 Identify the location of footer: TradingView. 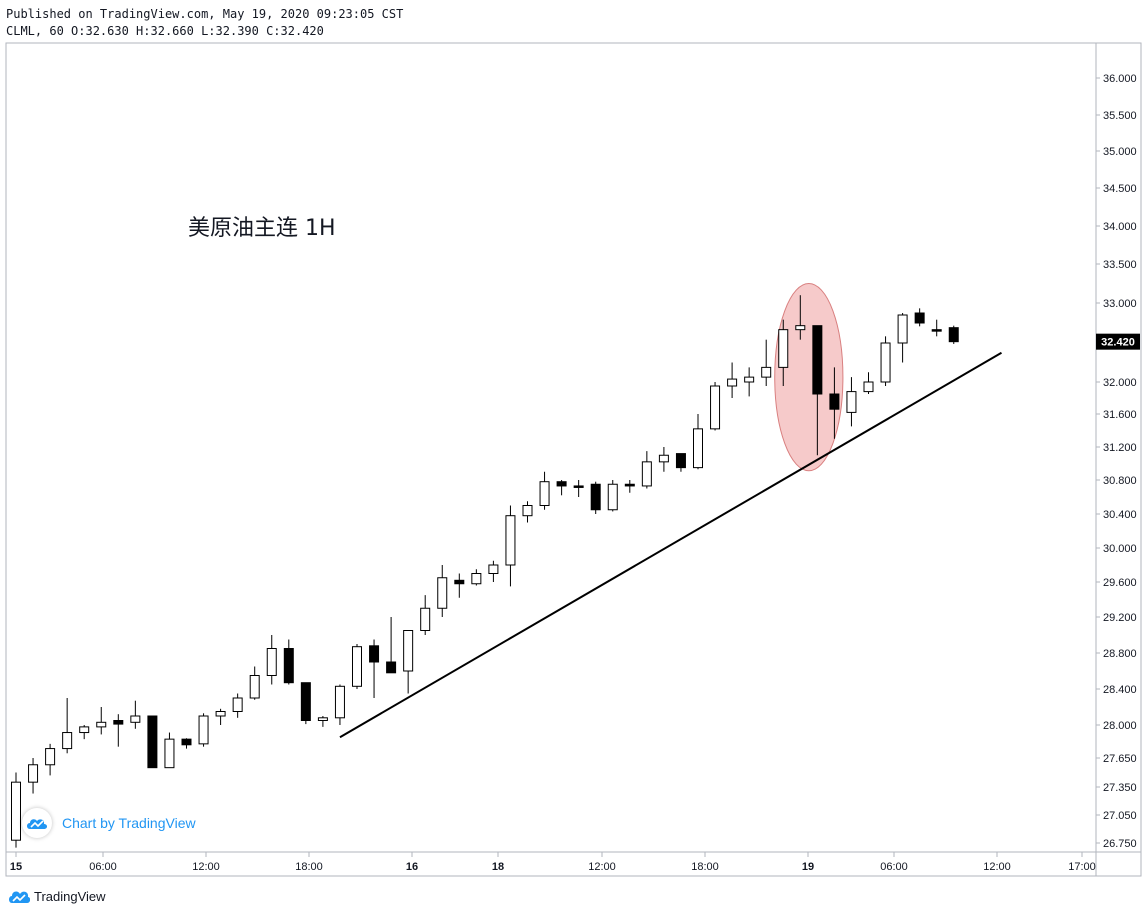
(57, 896).